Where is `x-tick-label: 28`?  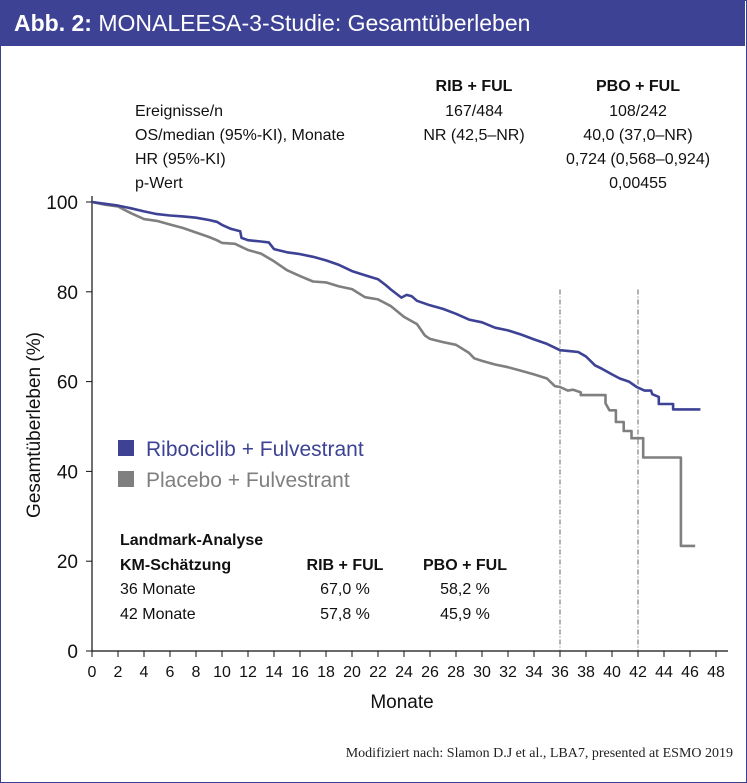
x-tick-label: 28 is located at coordinates (456, 672).